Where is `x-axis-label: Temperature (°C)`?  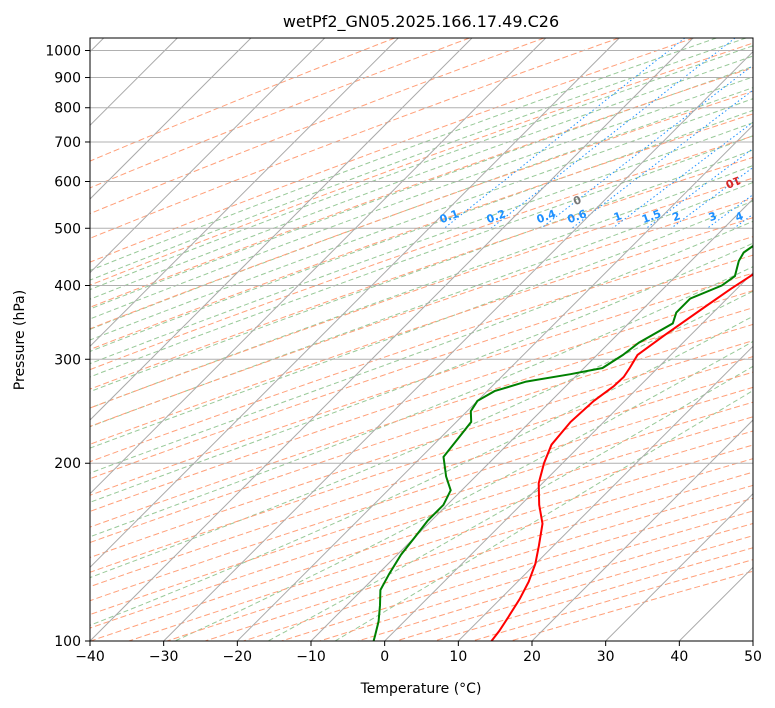
x-axis-label: Temperature (°C) is located at coordinates (421, 689).